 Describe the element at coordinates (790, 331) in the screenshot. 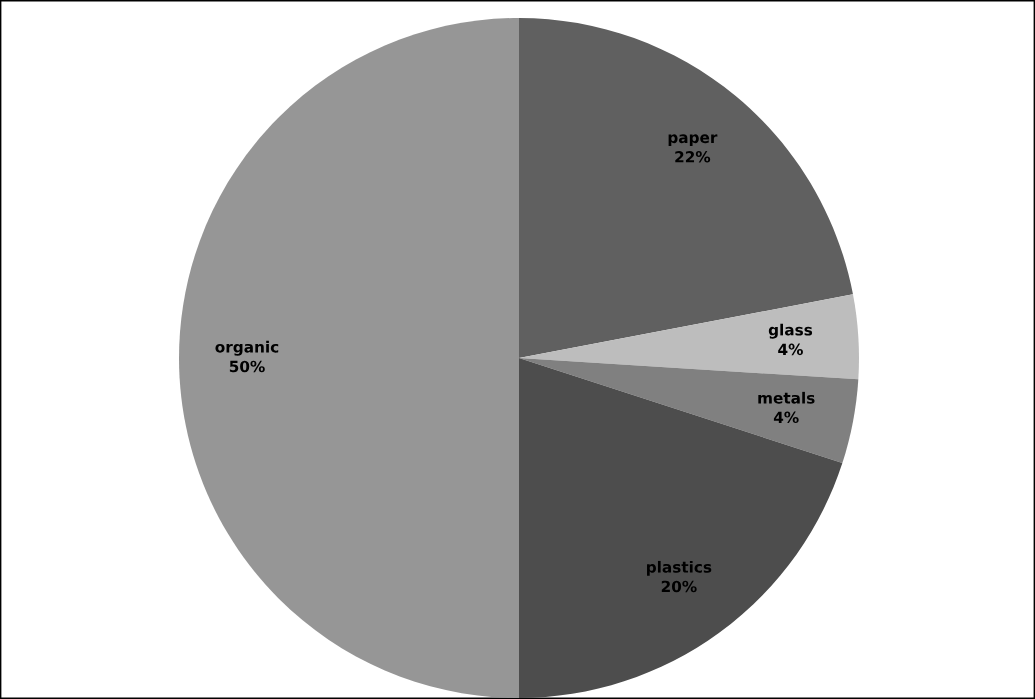

I see `slice-label: glass` at that location.